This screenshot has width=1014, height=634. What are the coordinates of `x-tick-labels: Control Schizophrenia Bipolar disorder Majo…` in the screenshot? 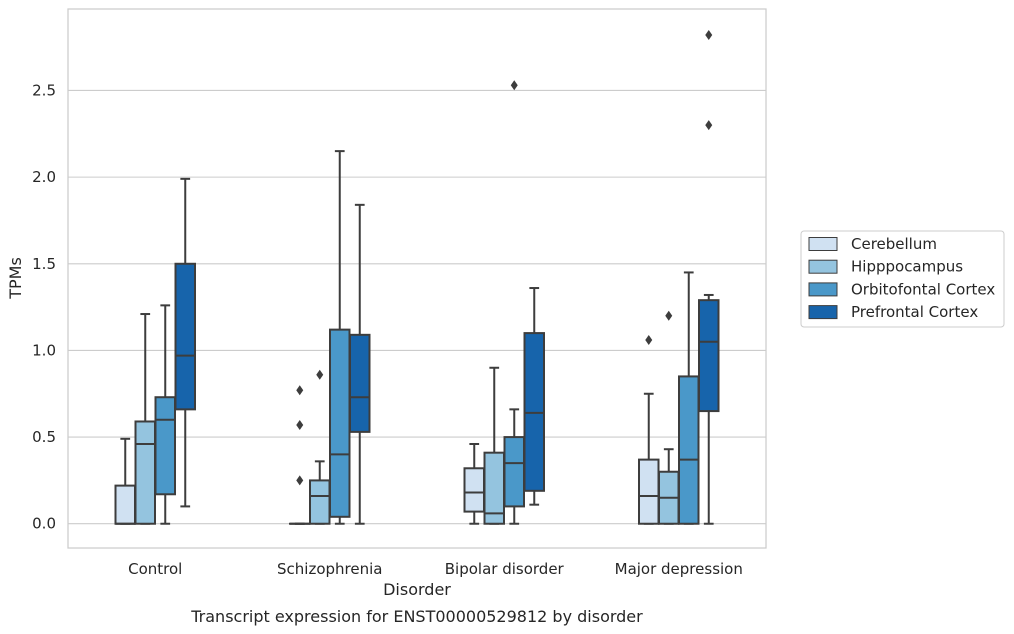 It's located at (435, 569).